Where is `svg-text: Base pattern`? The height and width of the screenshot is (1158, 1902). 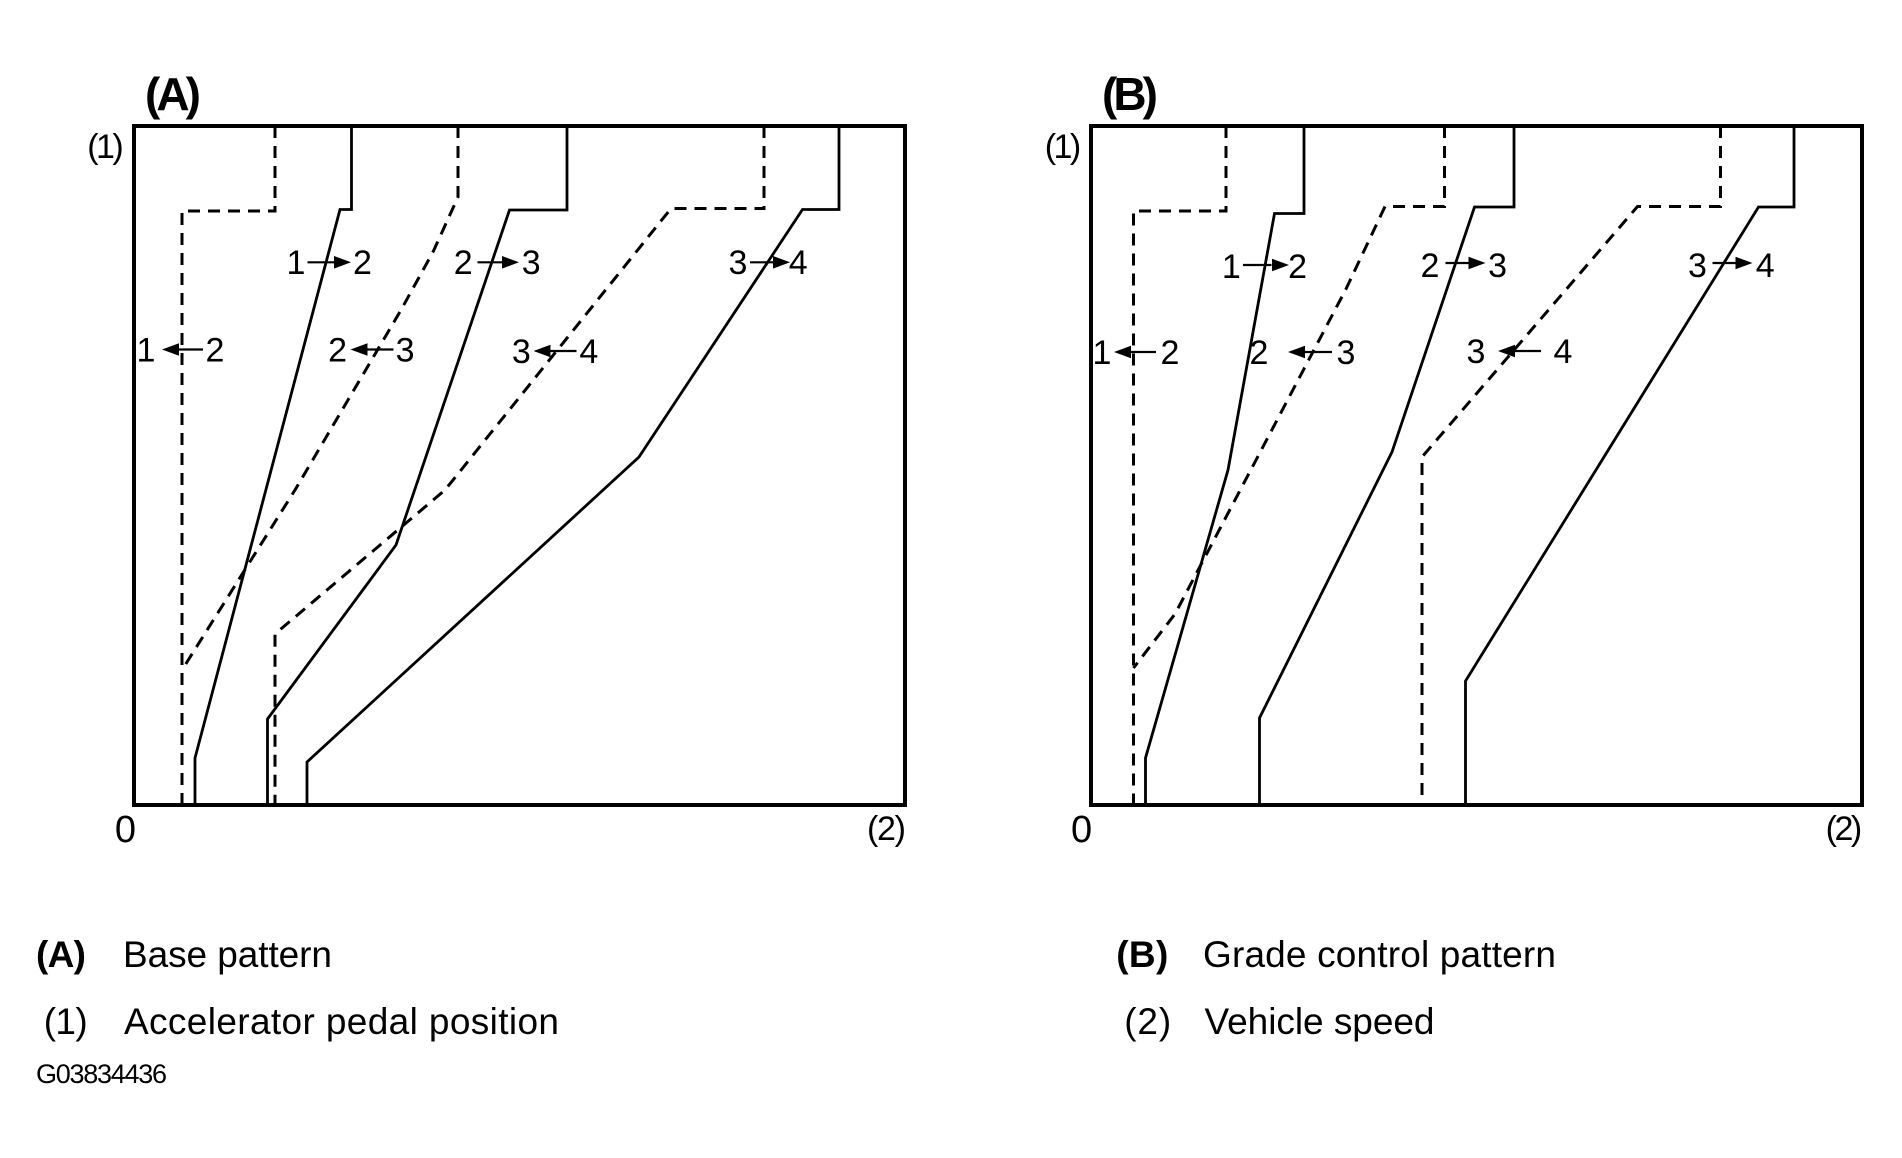 svg-text: Base pattern is located at coordinates (227, 954).